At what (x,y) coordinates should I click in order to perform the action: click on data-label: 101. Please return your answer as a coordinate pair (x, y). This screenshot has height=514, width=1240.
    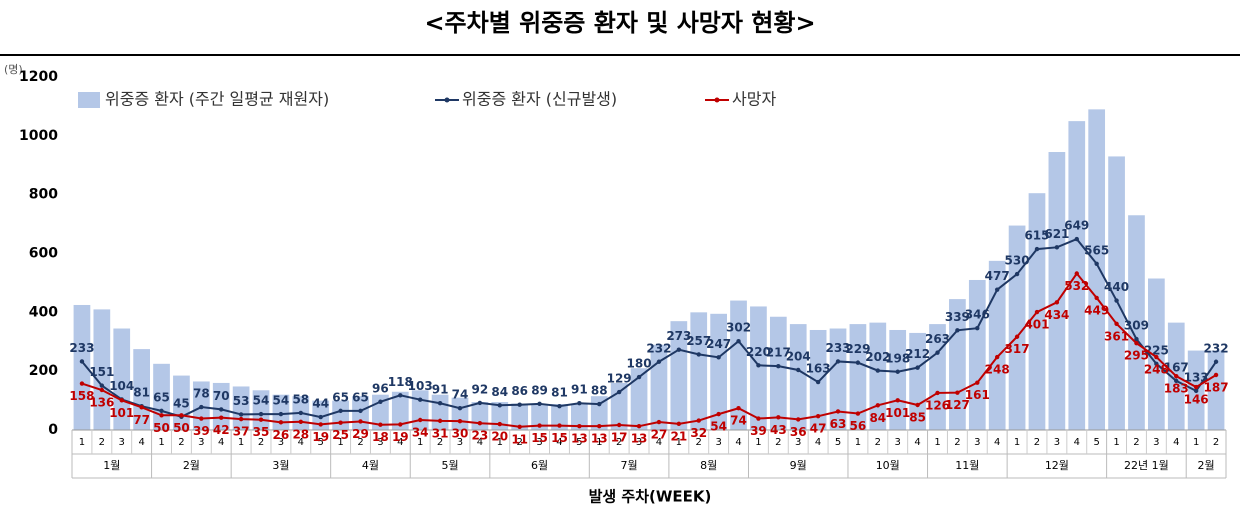
    Looking at the image, I should click on (121, 413).